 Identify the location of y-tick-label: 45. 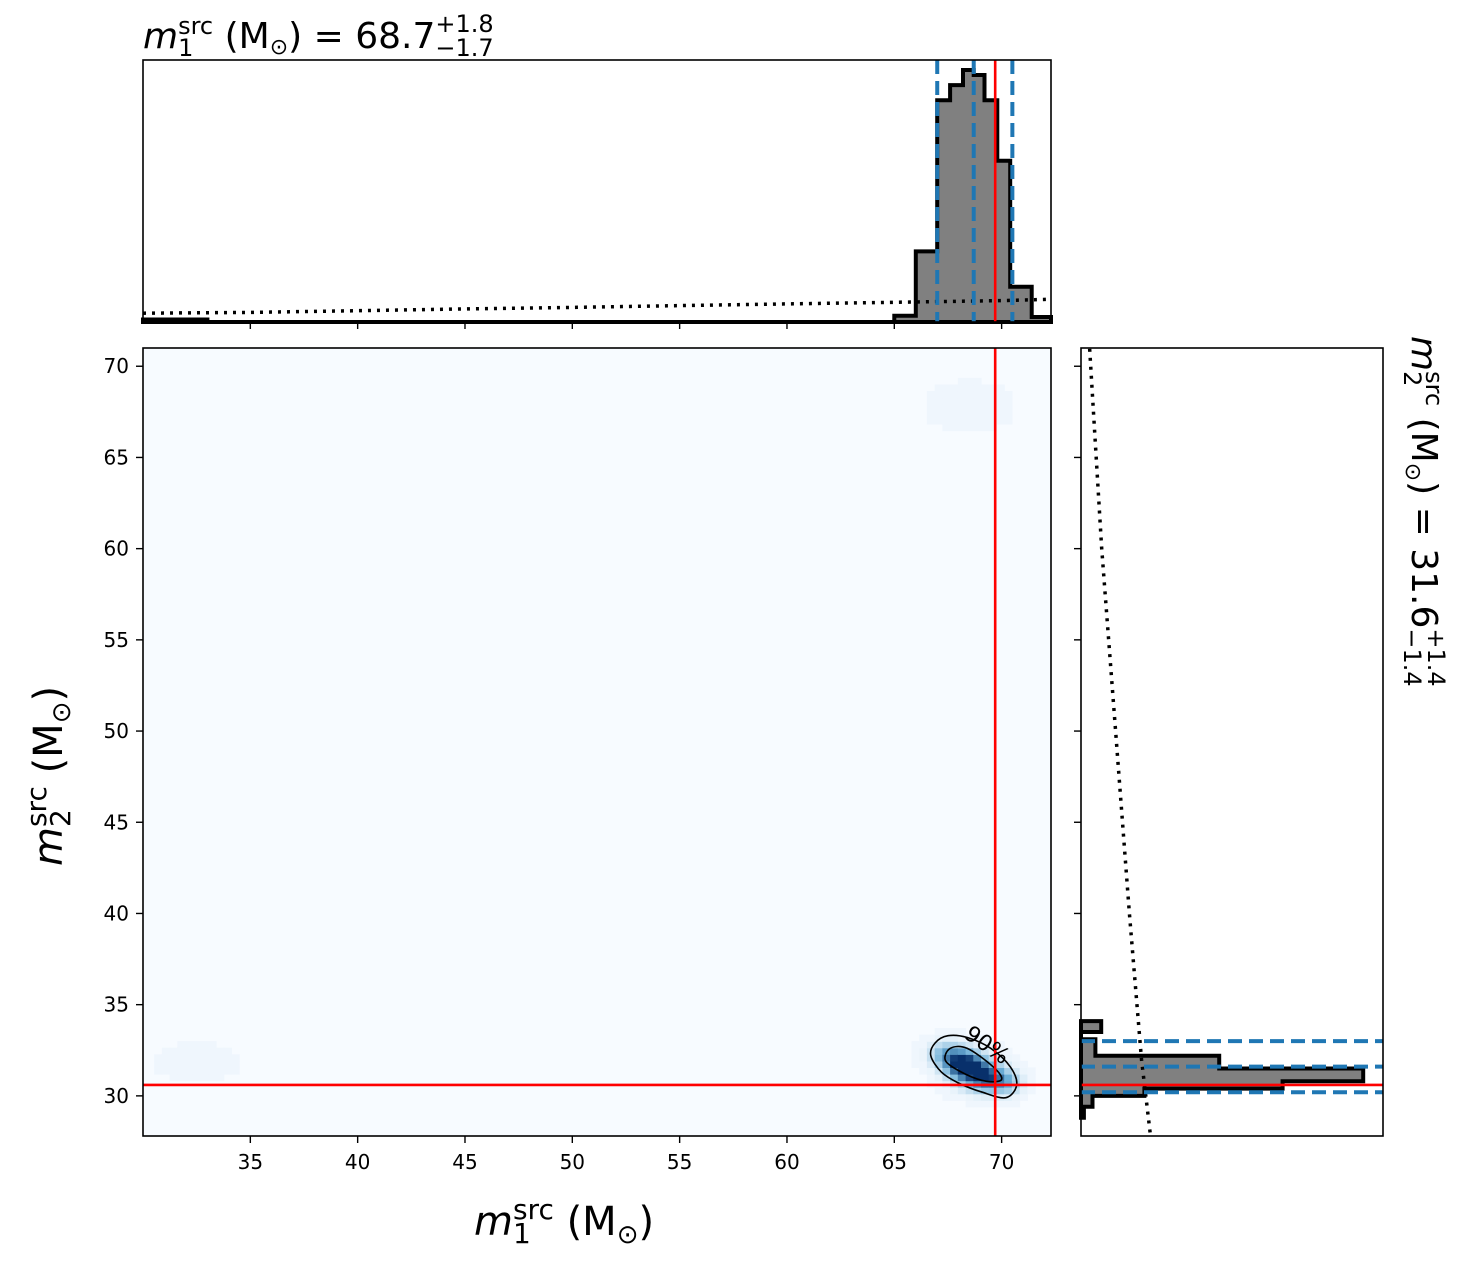
(116, 822).